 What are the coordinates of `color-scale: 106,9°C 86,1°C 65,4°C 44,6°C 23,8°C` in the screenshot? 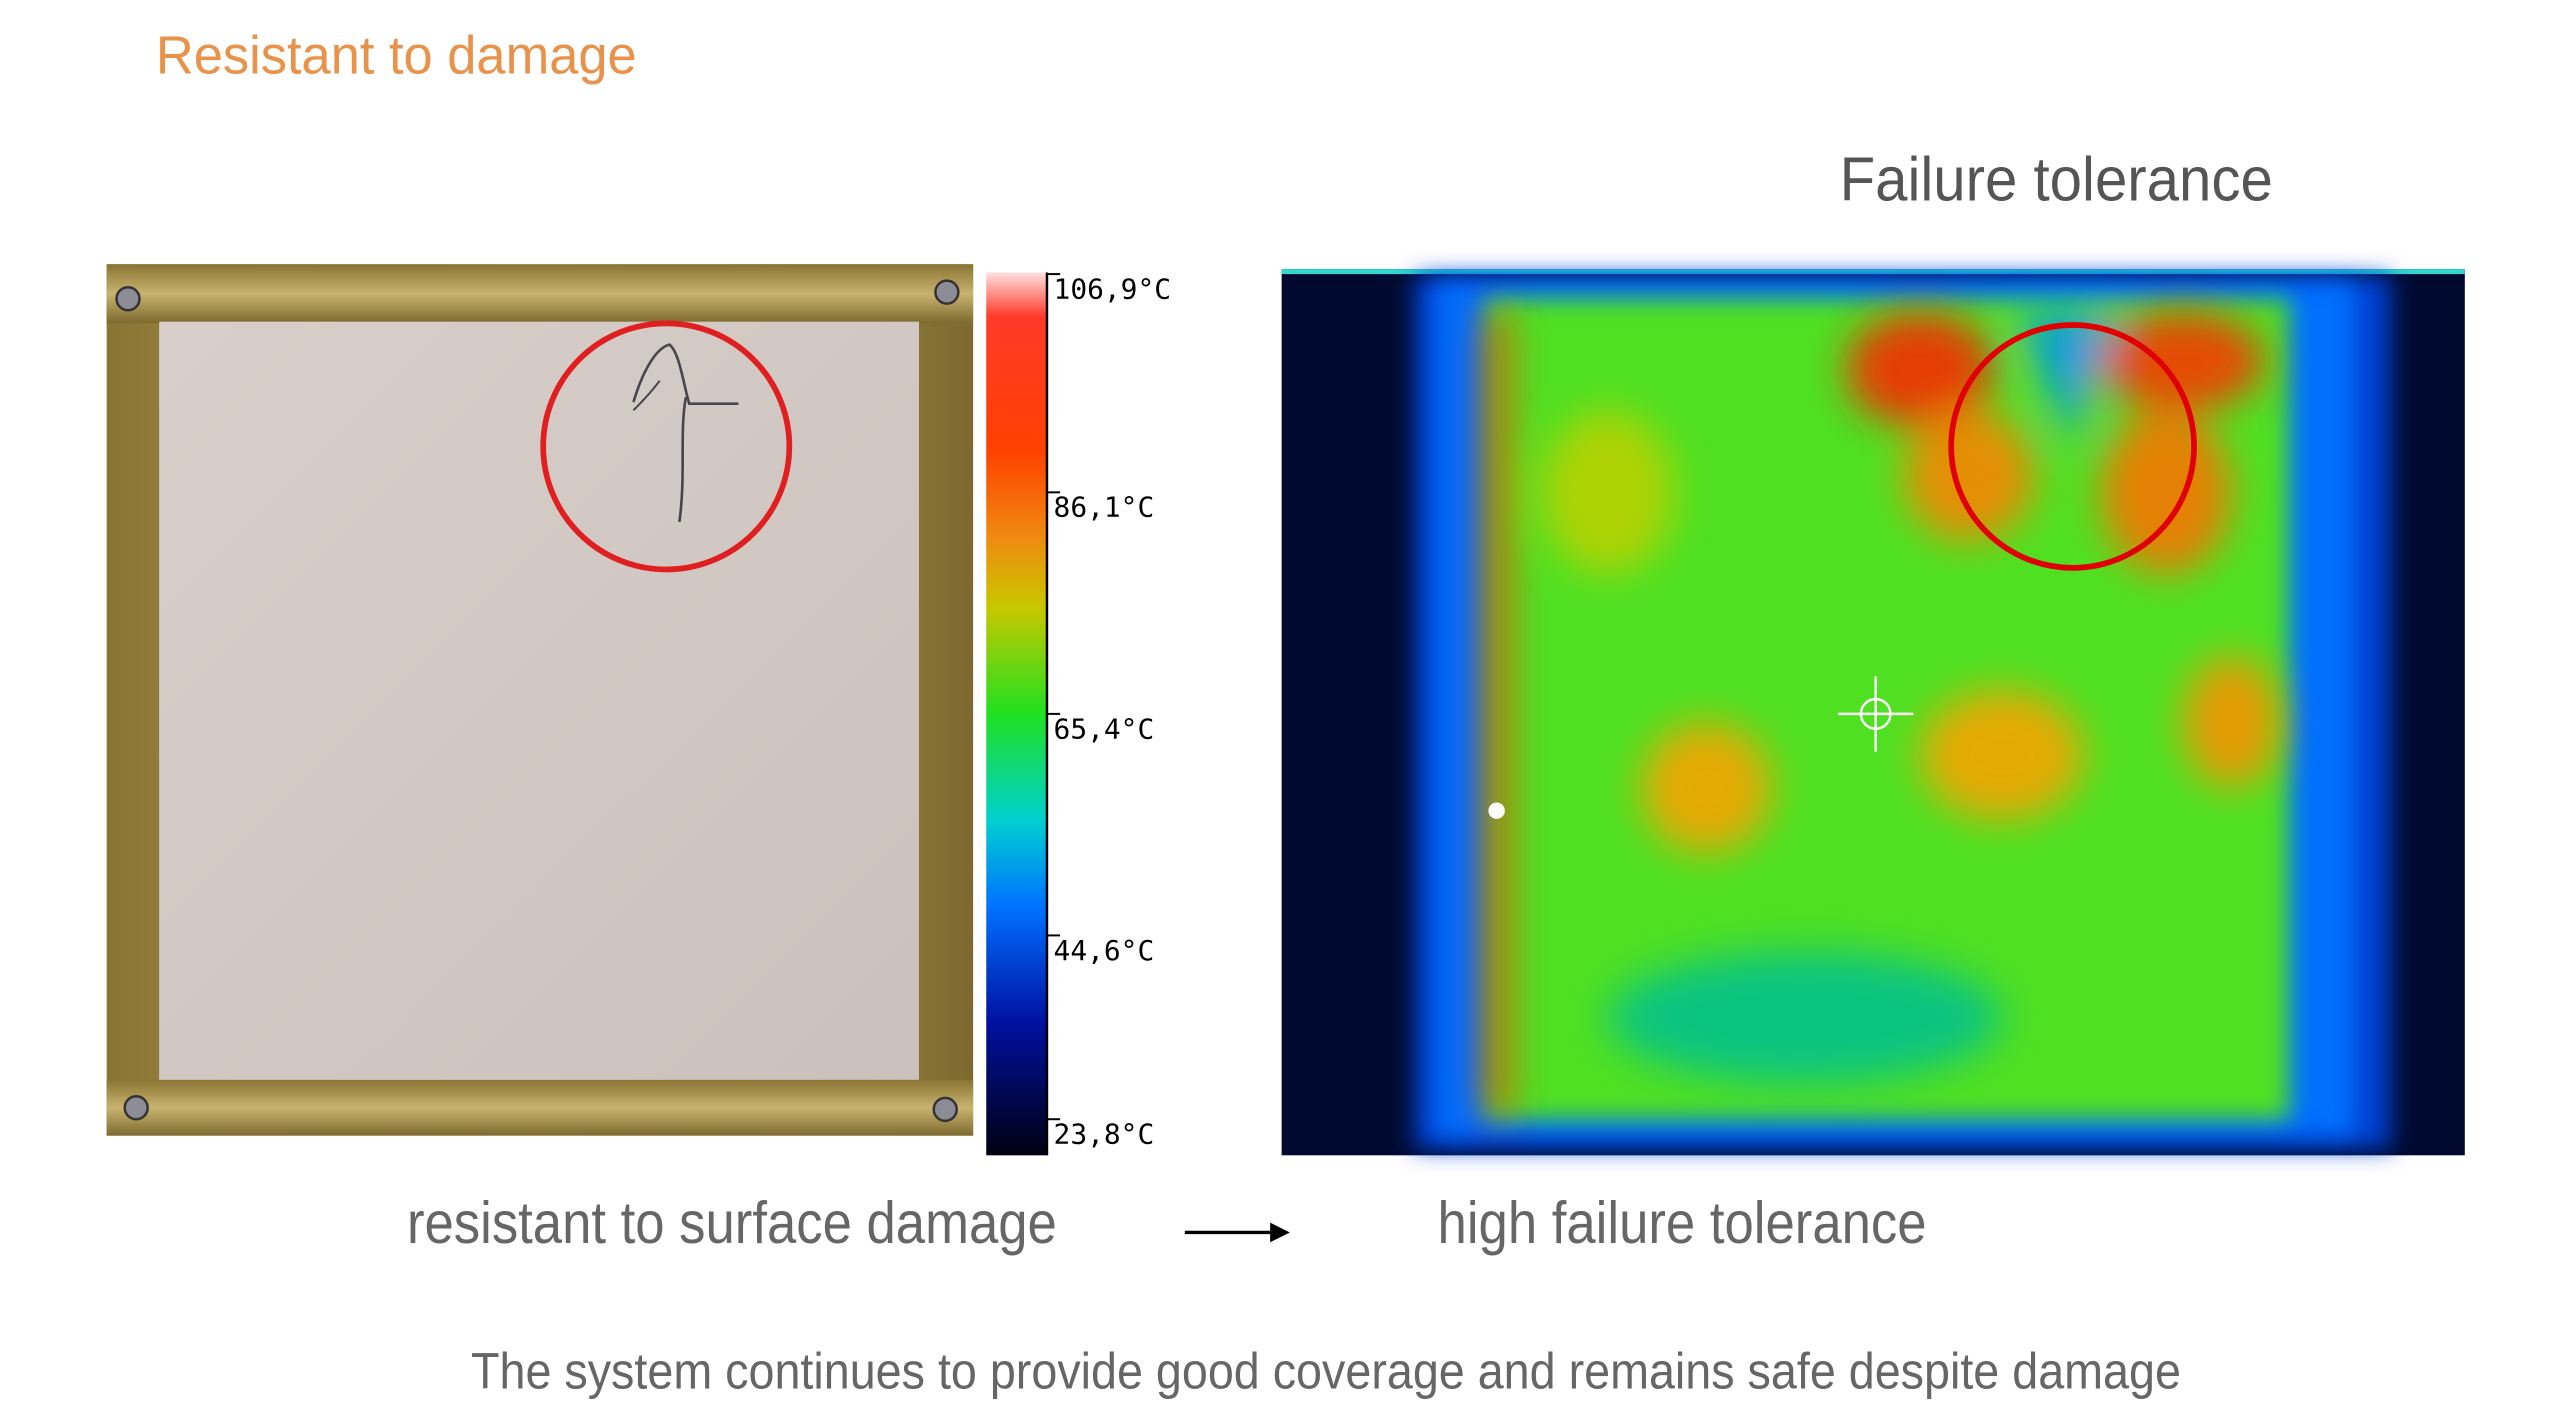 It's located at (1078, 714).